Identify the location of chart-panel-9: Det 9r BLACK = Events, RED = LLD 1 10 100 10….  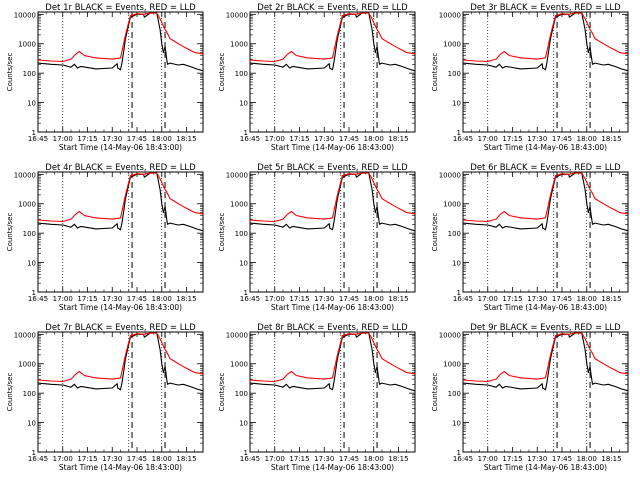
(530, 397).